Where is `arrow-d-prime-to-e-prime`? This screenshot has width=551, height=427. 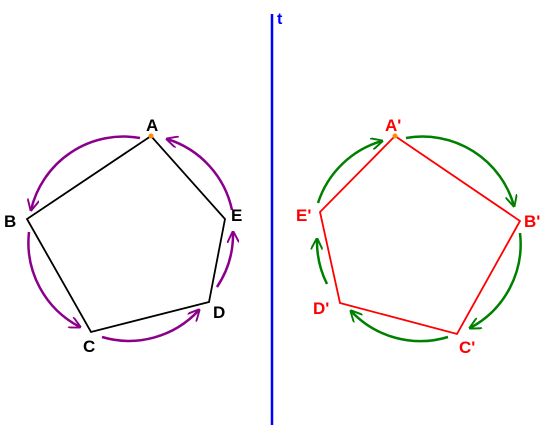
arrow-d-prime-to-e-prime is located at coordinates (323, 262).